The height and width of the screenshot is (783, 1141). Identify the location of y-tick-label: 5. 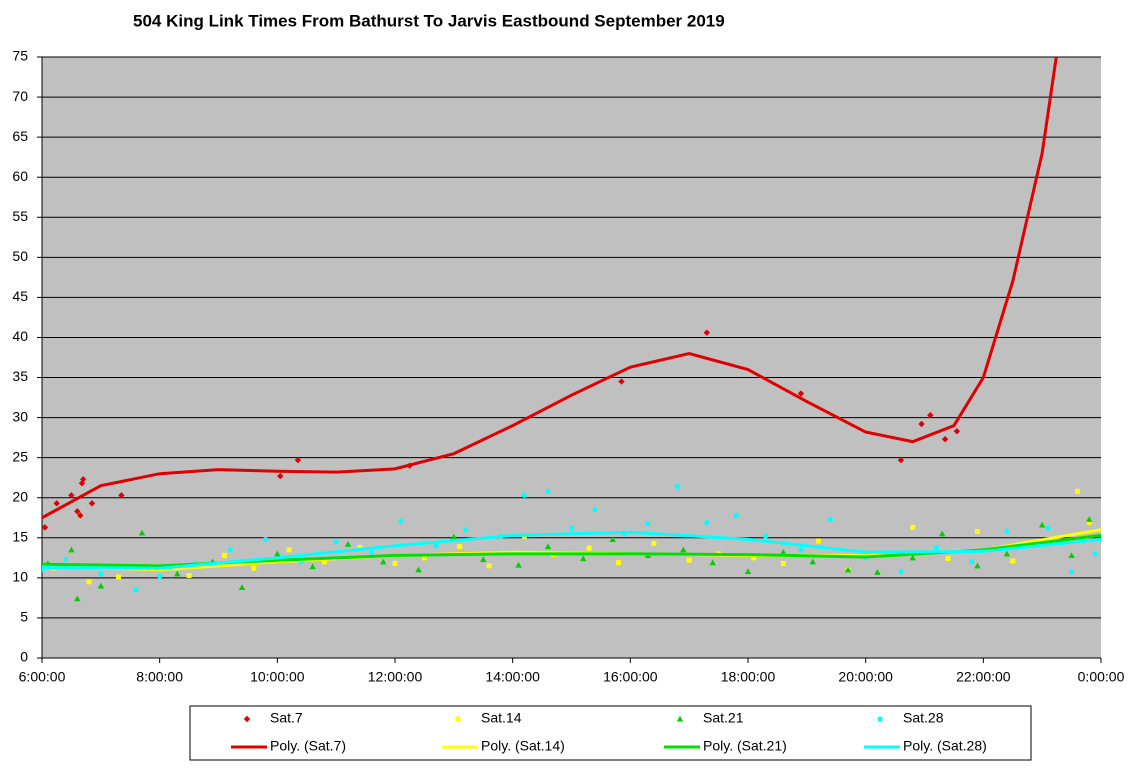
(24, 617).